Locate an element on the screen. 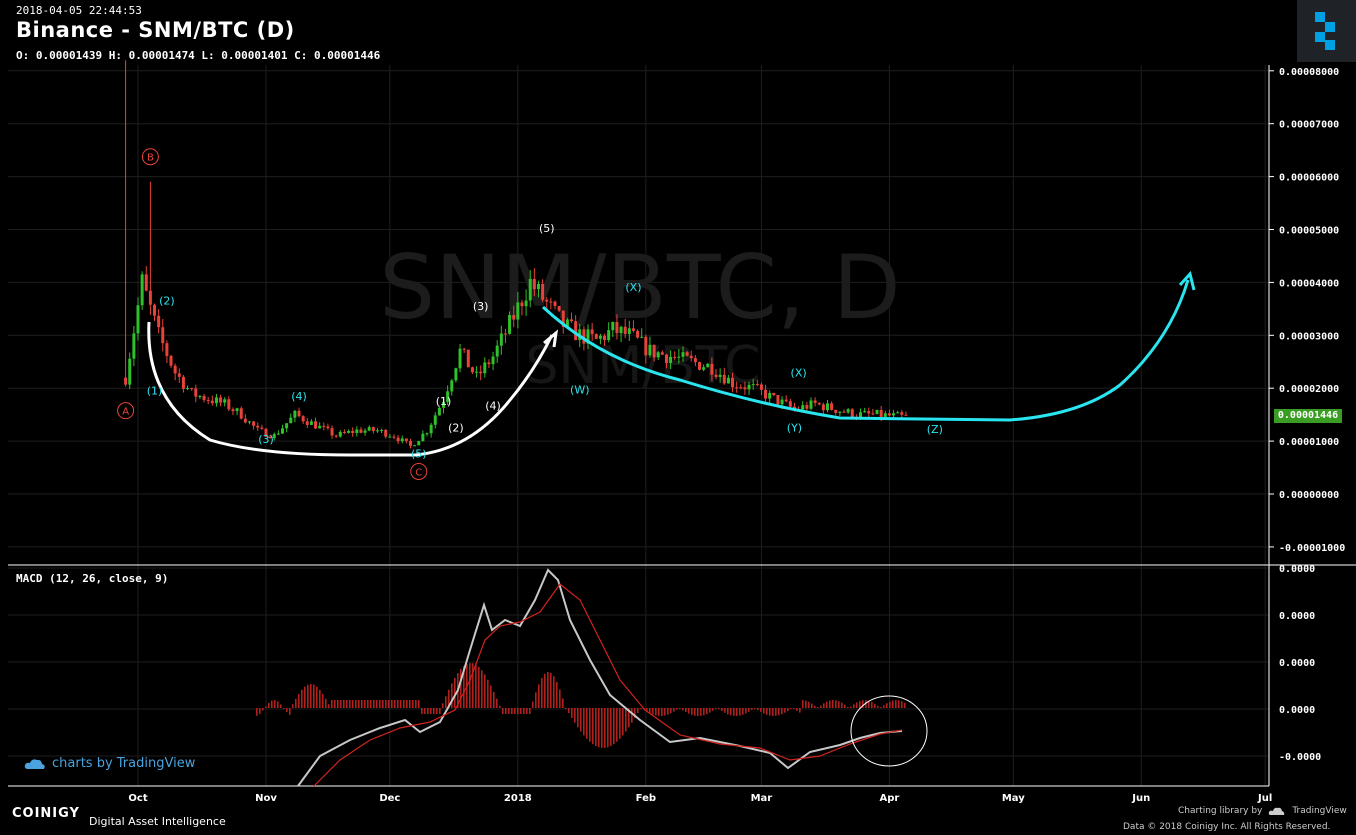 Image resolution: width=1356 pixels, height=835 pixels. coinigy-logo is located at coordinates (1326, 31).